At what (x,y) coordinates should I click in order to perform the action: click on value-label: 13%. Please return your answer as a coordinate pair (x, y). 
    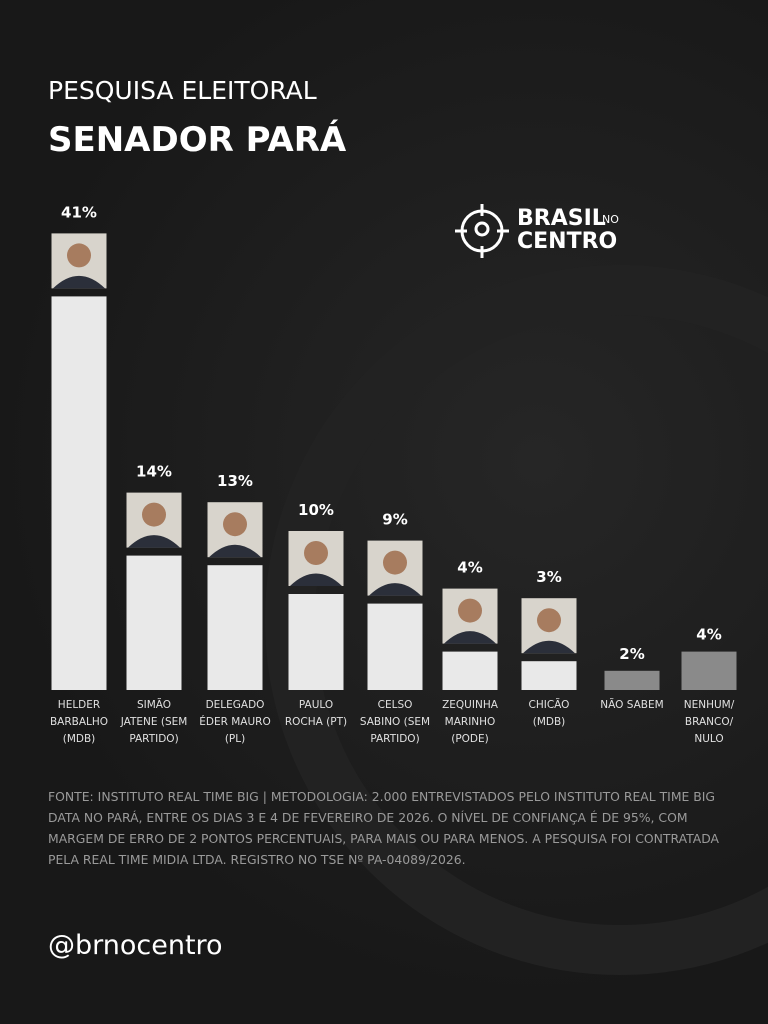
    Looking at the image, I should click on (235, 481).